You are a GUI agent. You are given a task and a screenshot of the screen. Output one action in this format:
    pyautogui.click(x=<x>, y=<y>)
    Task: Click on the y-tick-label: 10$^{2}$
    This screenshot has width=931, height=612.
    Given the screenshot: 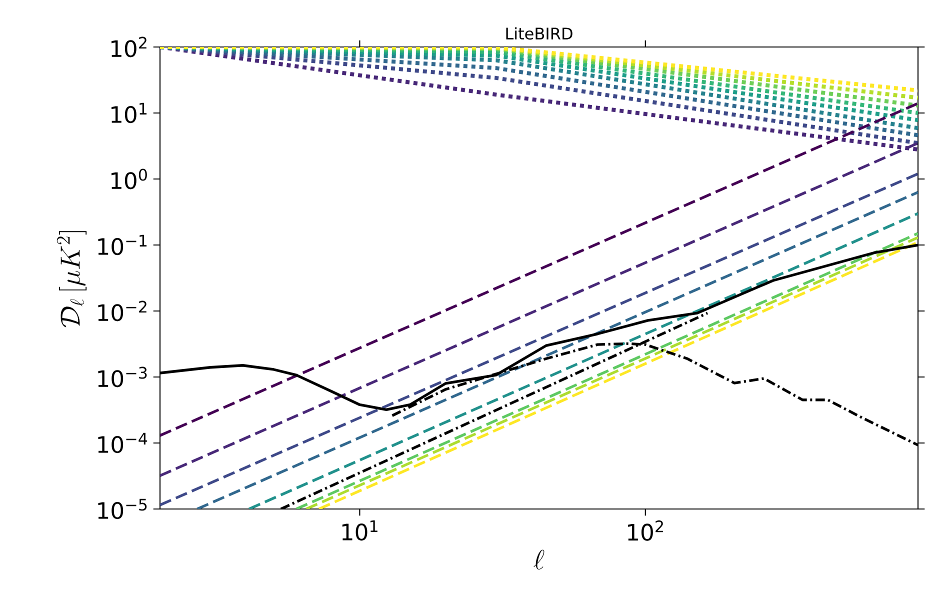 What is the action you would take?
    pyautogui.click(x=129, y=47)
    